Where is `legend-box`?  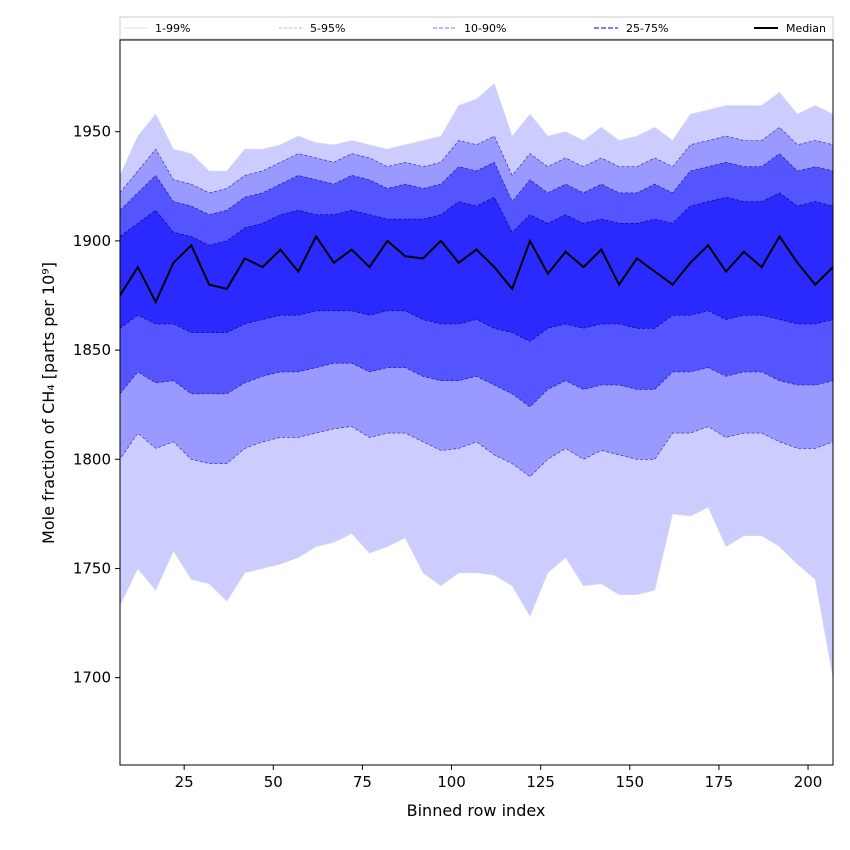
legend-box is located at coordinates (476, 28).